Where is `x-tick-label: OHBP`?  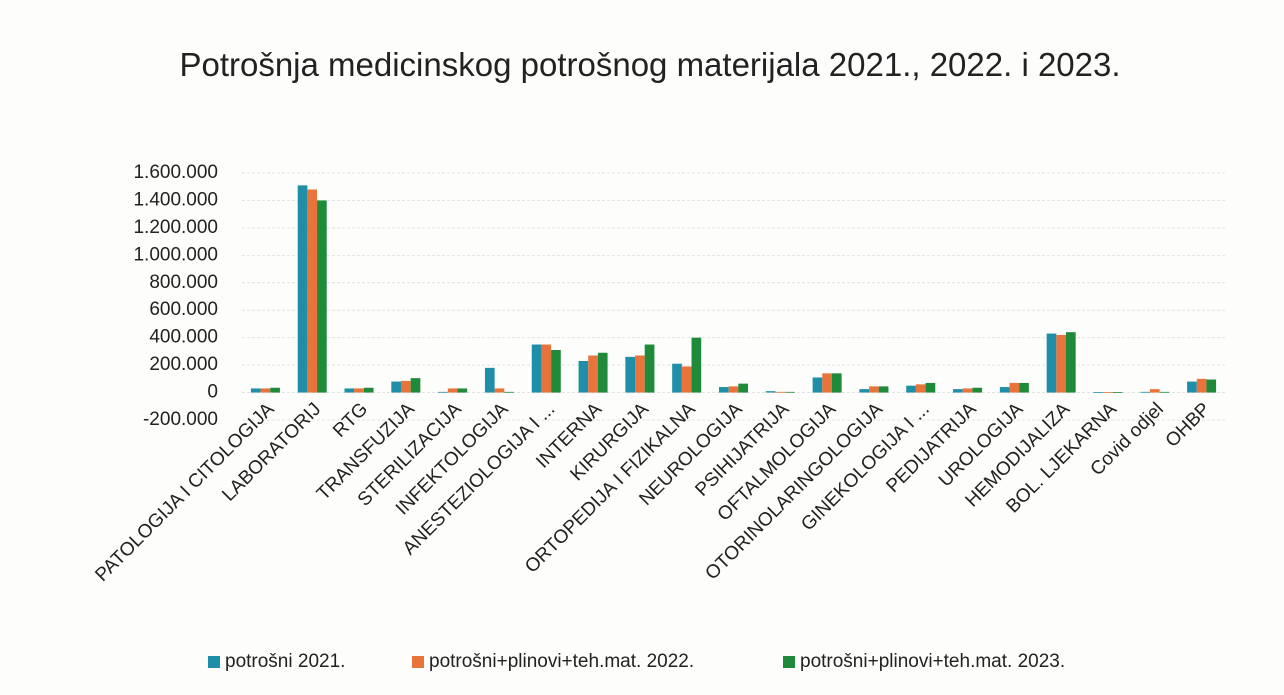 x-tick-label: OHBP is located at coordinates (1188, 425).